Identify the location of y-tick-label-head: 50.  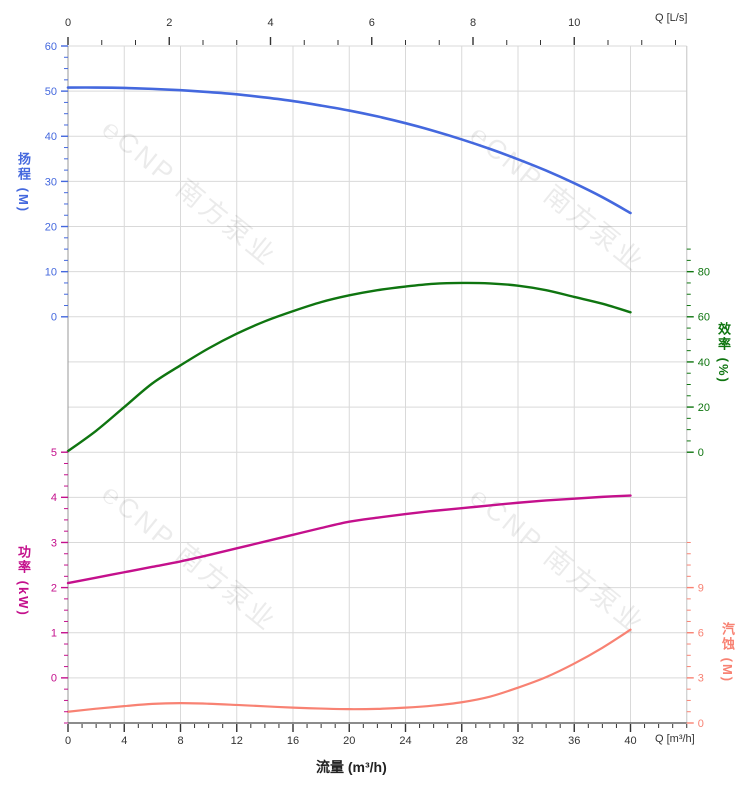
(51, 92).